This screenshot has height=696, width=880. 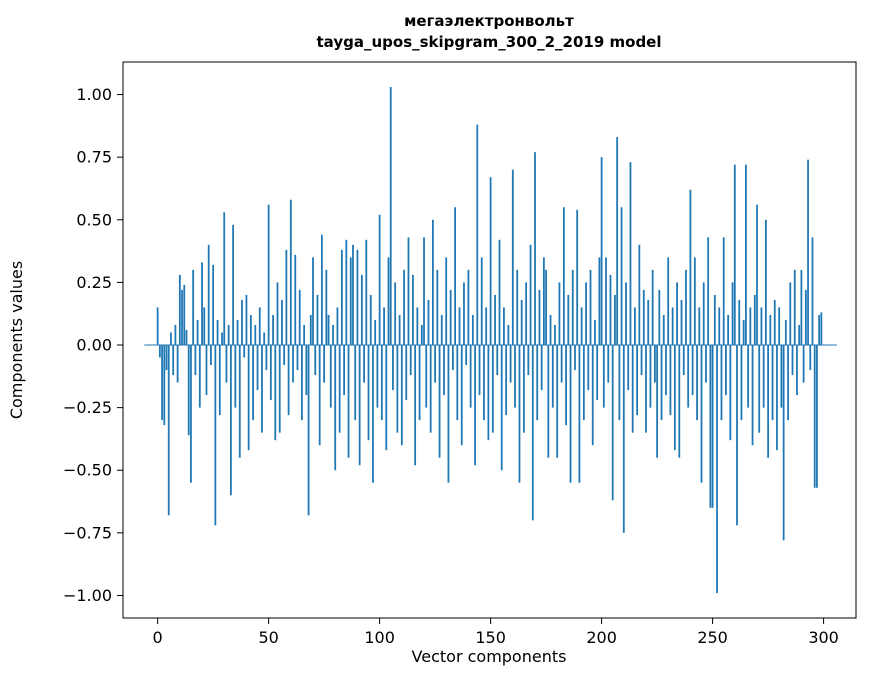 What do you see at coordinates (489, 21) in the screenshot?
I see `chart-title: мегаэлектронвольт` at bounding box center [489, 21].